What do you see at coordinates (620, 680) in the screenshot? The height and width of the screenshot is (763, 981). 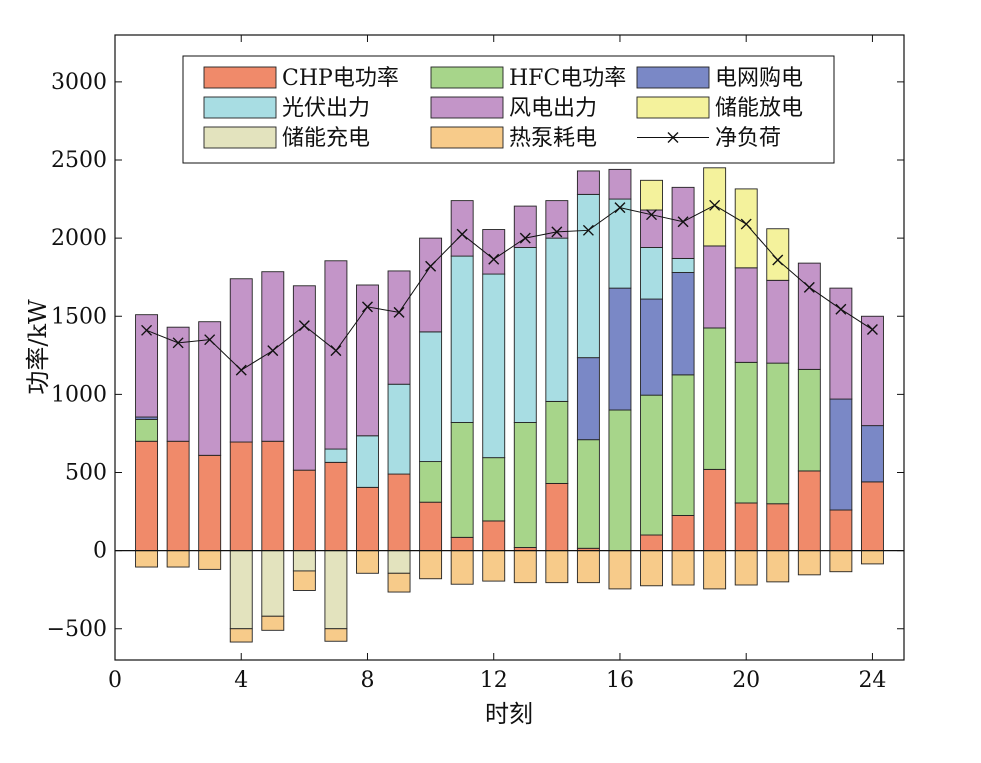 I see `x-tick-label: 16` at bounding box center [620, 680].